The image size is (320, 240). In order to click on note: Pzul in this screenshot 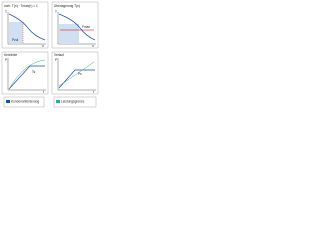, I will do `click(15, 40)`.